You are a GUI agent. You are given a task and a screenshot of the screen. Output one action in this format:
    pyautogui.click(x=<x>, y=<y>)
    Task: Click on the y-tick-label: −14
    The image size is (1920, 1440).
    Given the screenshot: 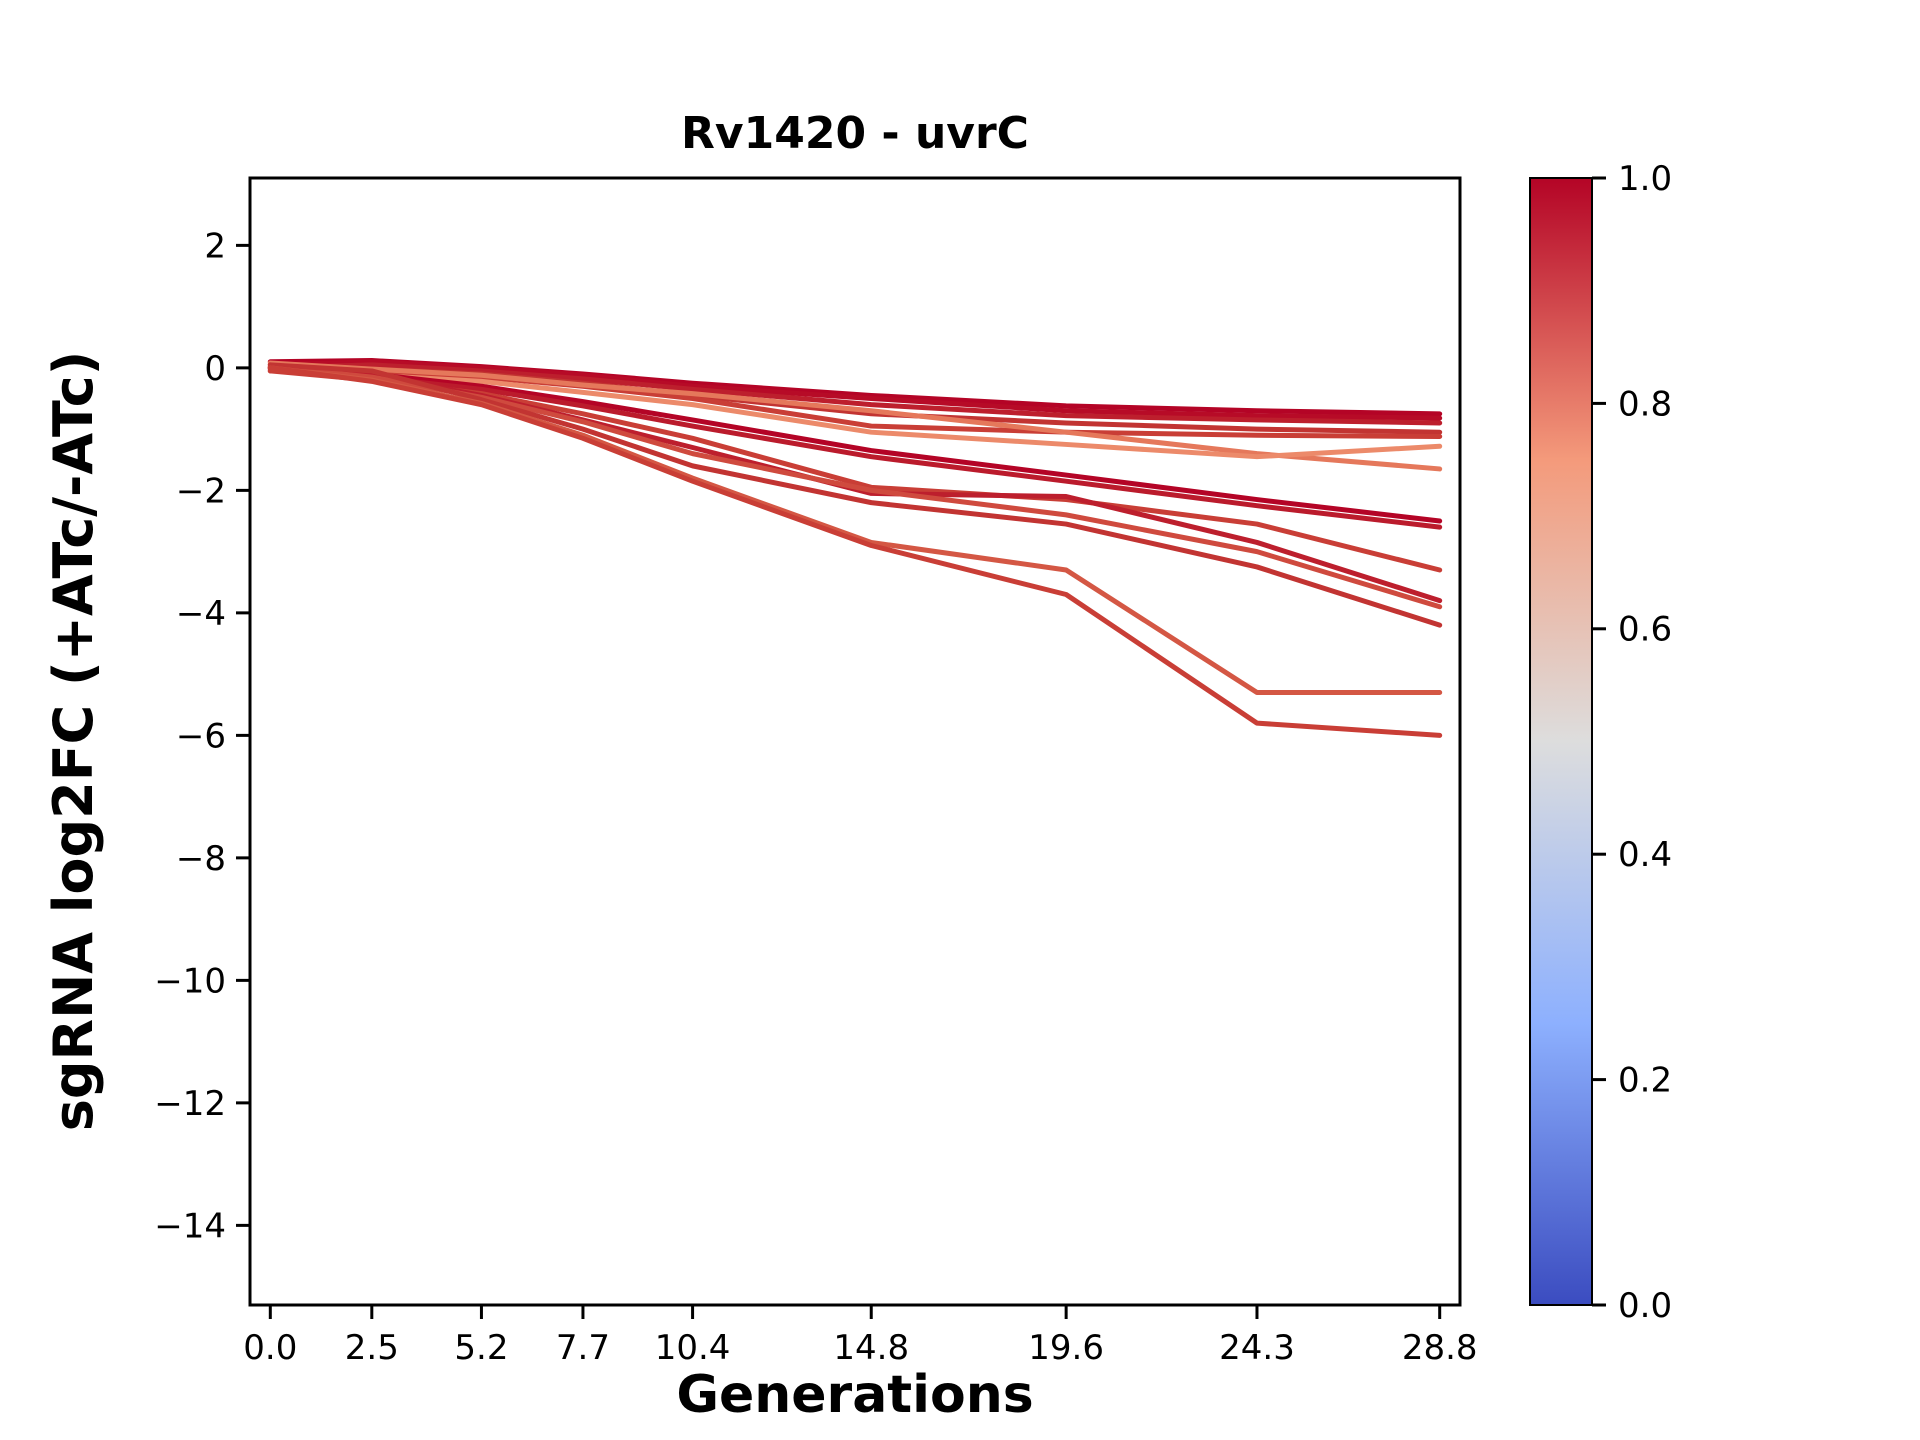 What is the action you would take?
    pyautogui.click(x=190, y=1226)
    